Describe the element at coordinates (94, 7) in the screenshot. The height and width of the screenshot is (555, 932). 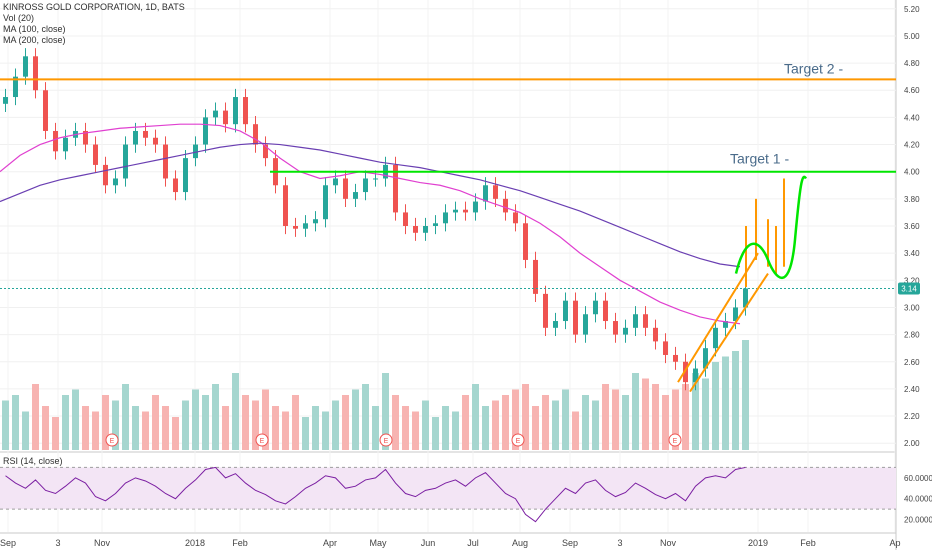
I see `chart-title: KINROSS GOLD CORPORATION, 1D, BATS` at that location.